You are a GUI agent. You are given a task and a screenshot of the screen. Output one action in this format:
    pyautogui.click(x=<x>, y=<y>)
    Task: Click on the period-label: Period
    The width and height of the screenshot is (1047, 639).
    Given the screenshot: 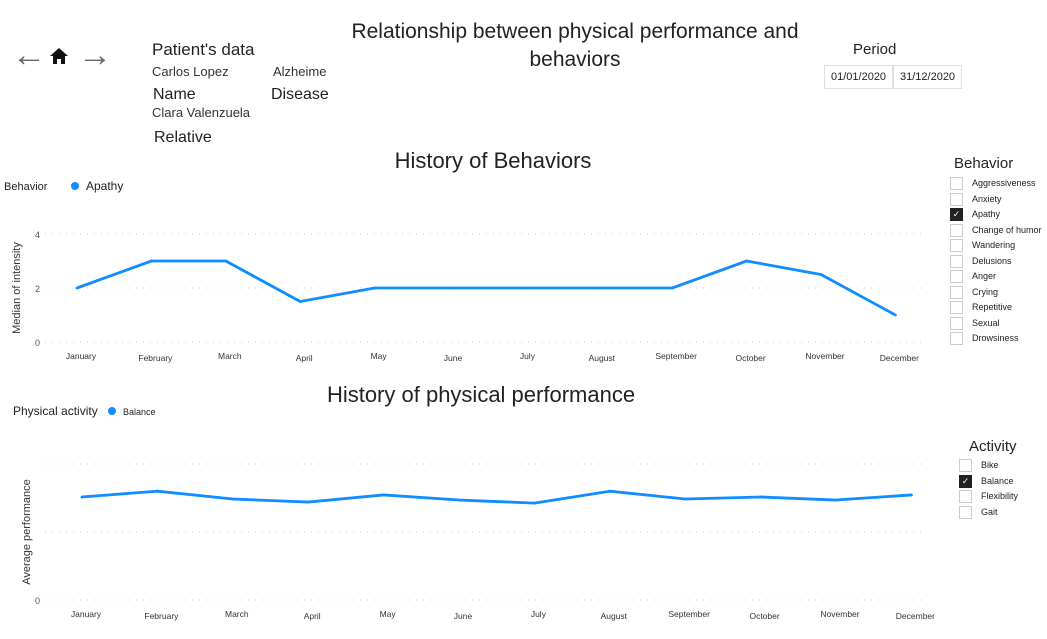 What is the action you would take?
    pyautogui.click(x=875, y=49)
    